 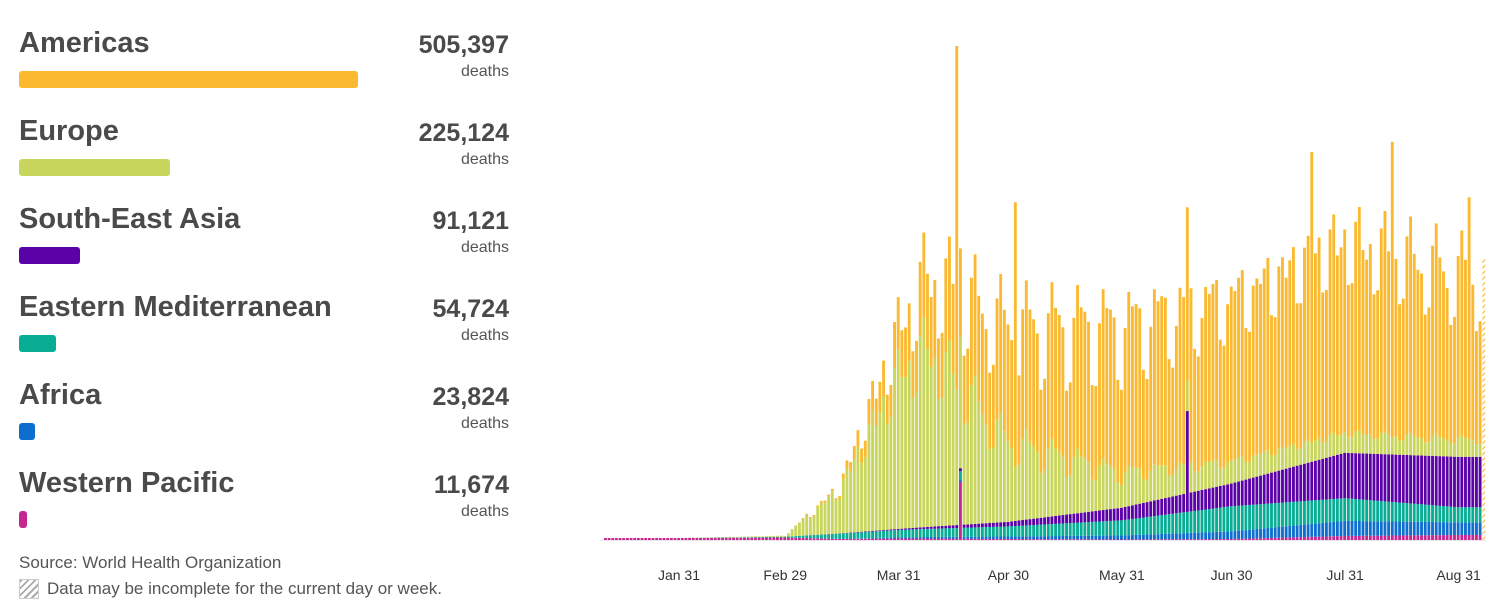 What do you see at coordinates (264, 243) in the screenshot?
I see `region-south-east-asia: South-East Asia 91,121 deaths` at bounding box center [264, 243].